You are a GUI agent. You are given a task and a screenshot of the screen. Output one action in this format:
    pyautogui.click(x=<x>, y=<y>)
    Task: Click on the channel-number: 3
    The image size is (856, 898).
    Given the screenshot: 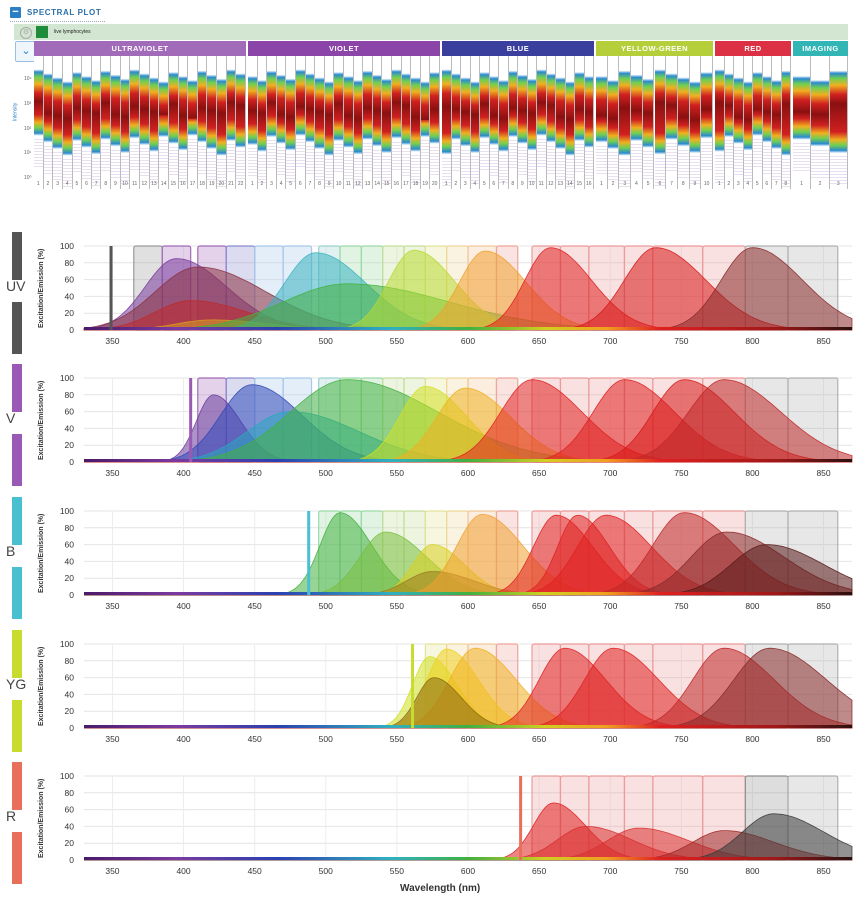 What is the action you would take?
    pyautogui.click(x=838, y=184)
    